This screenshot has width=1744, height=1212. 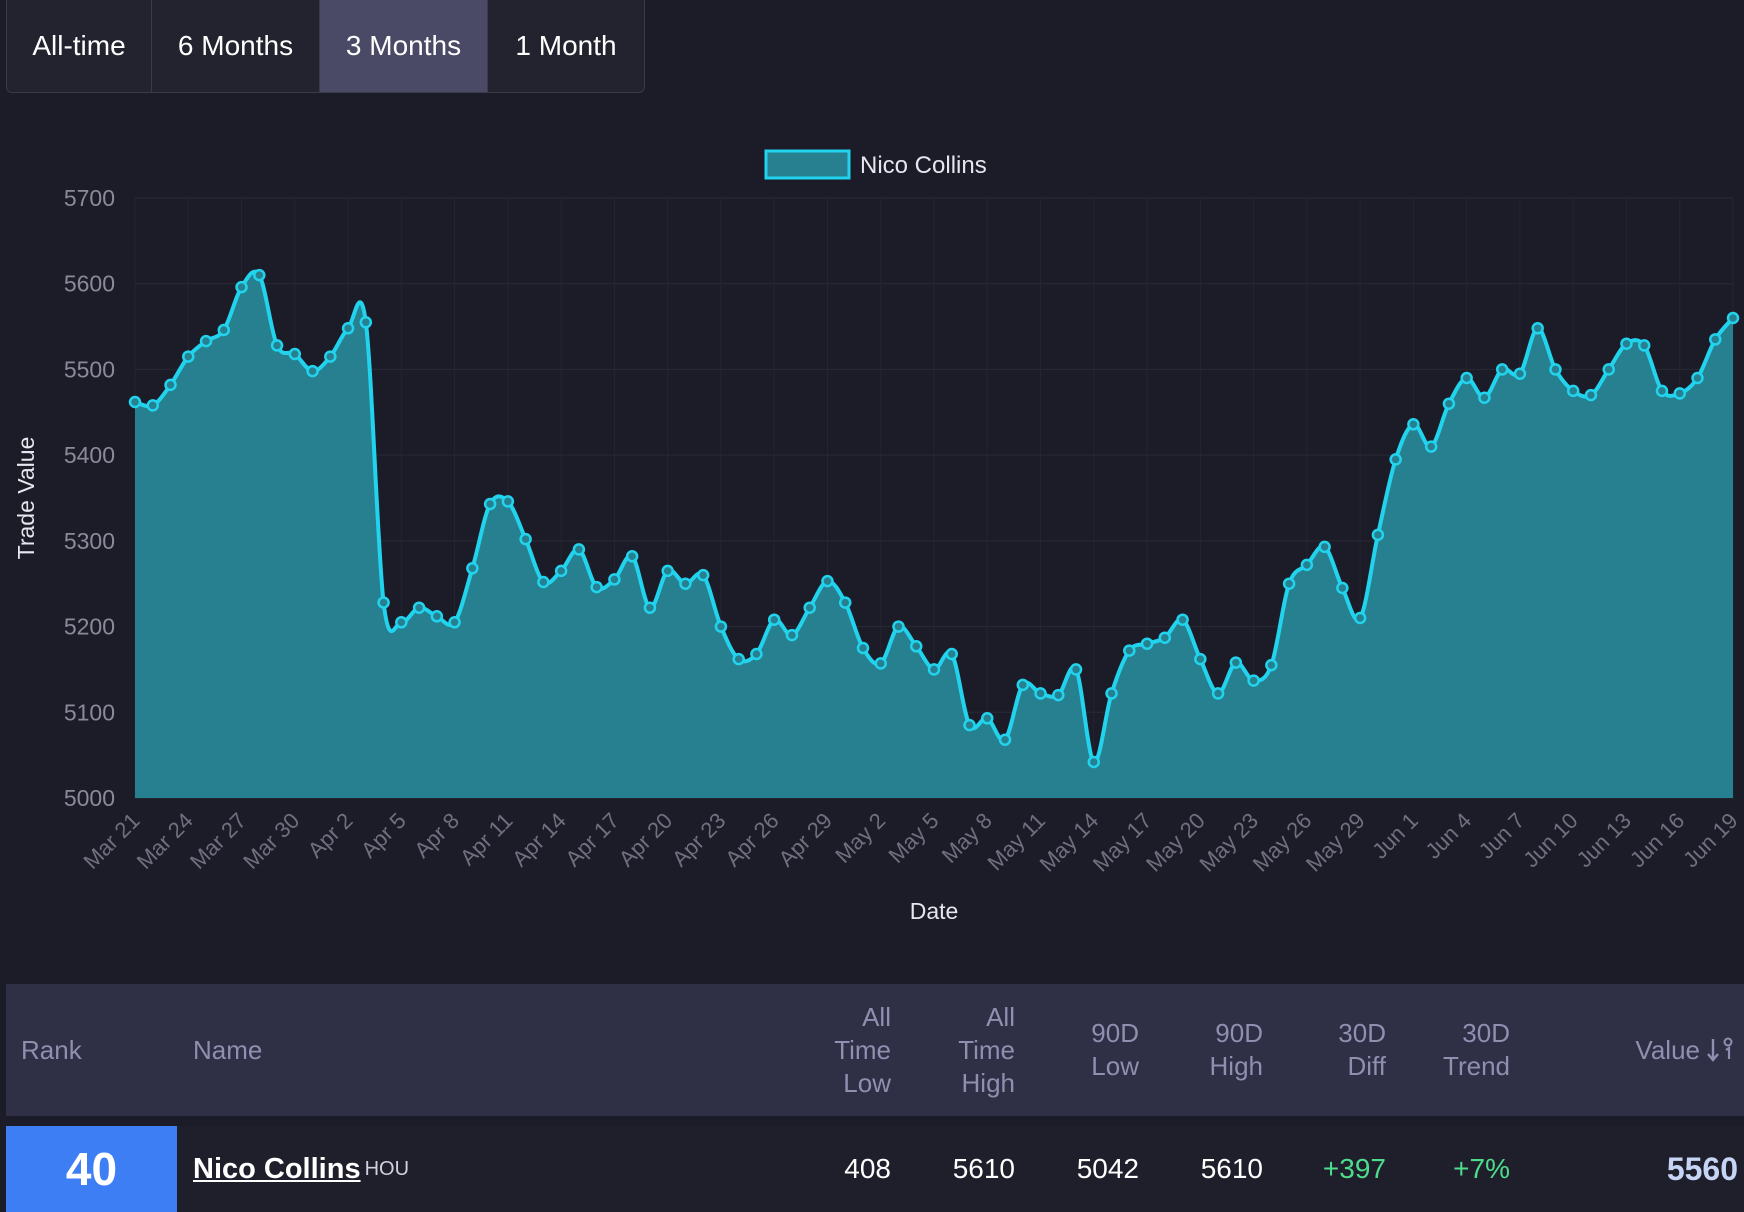 What do you see at coordinates (1362, 1049) in the screenshot?
I see `header-30d-diff: 30D Diff` at bounding box center [1362, 1049].